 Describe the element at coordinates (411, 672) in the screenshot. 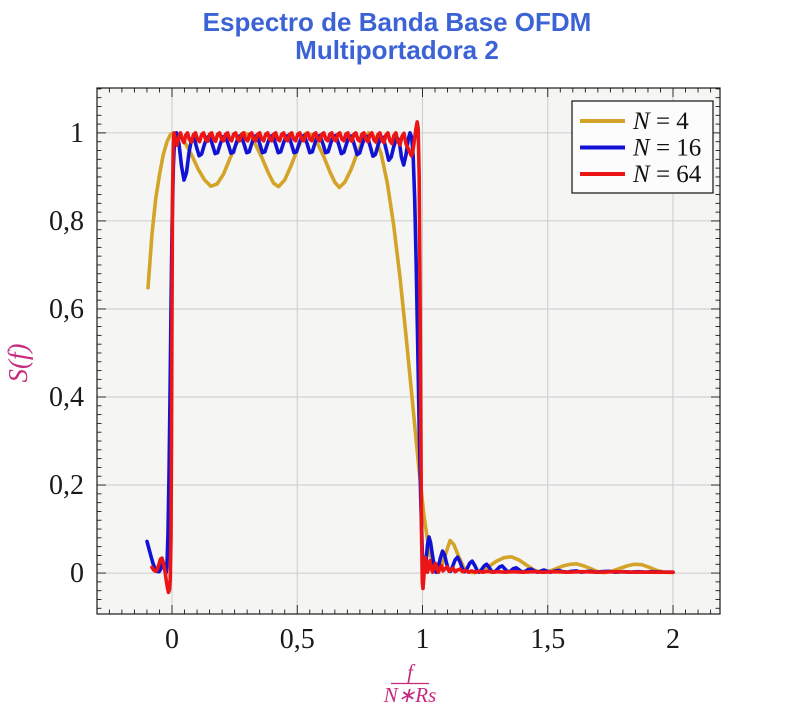

I see `x-axis-label-numerator: f` at that location.